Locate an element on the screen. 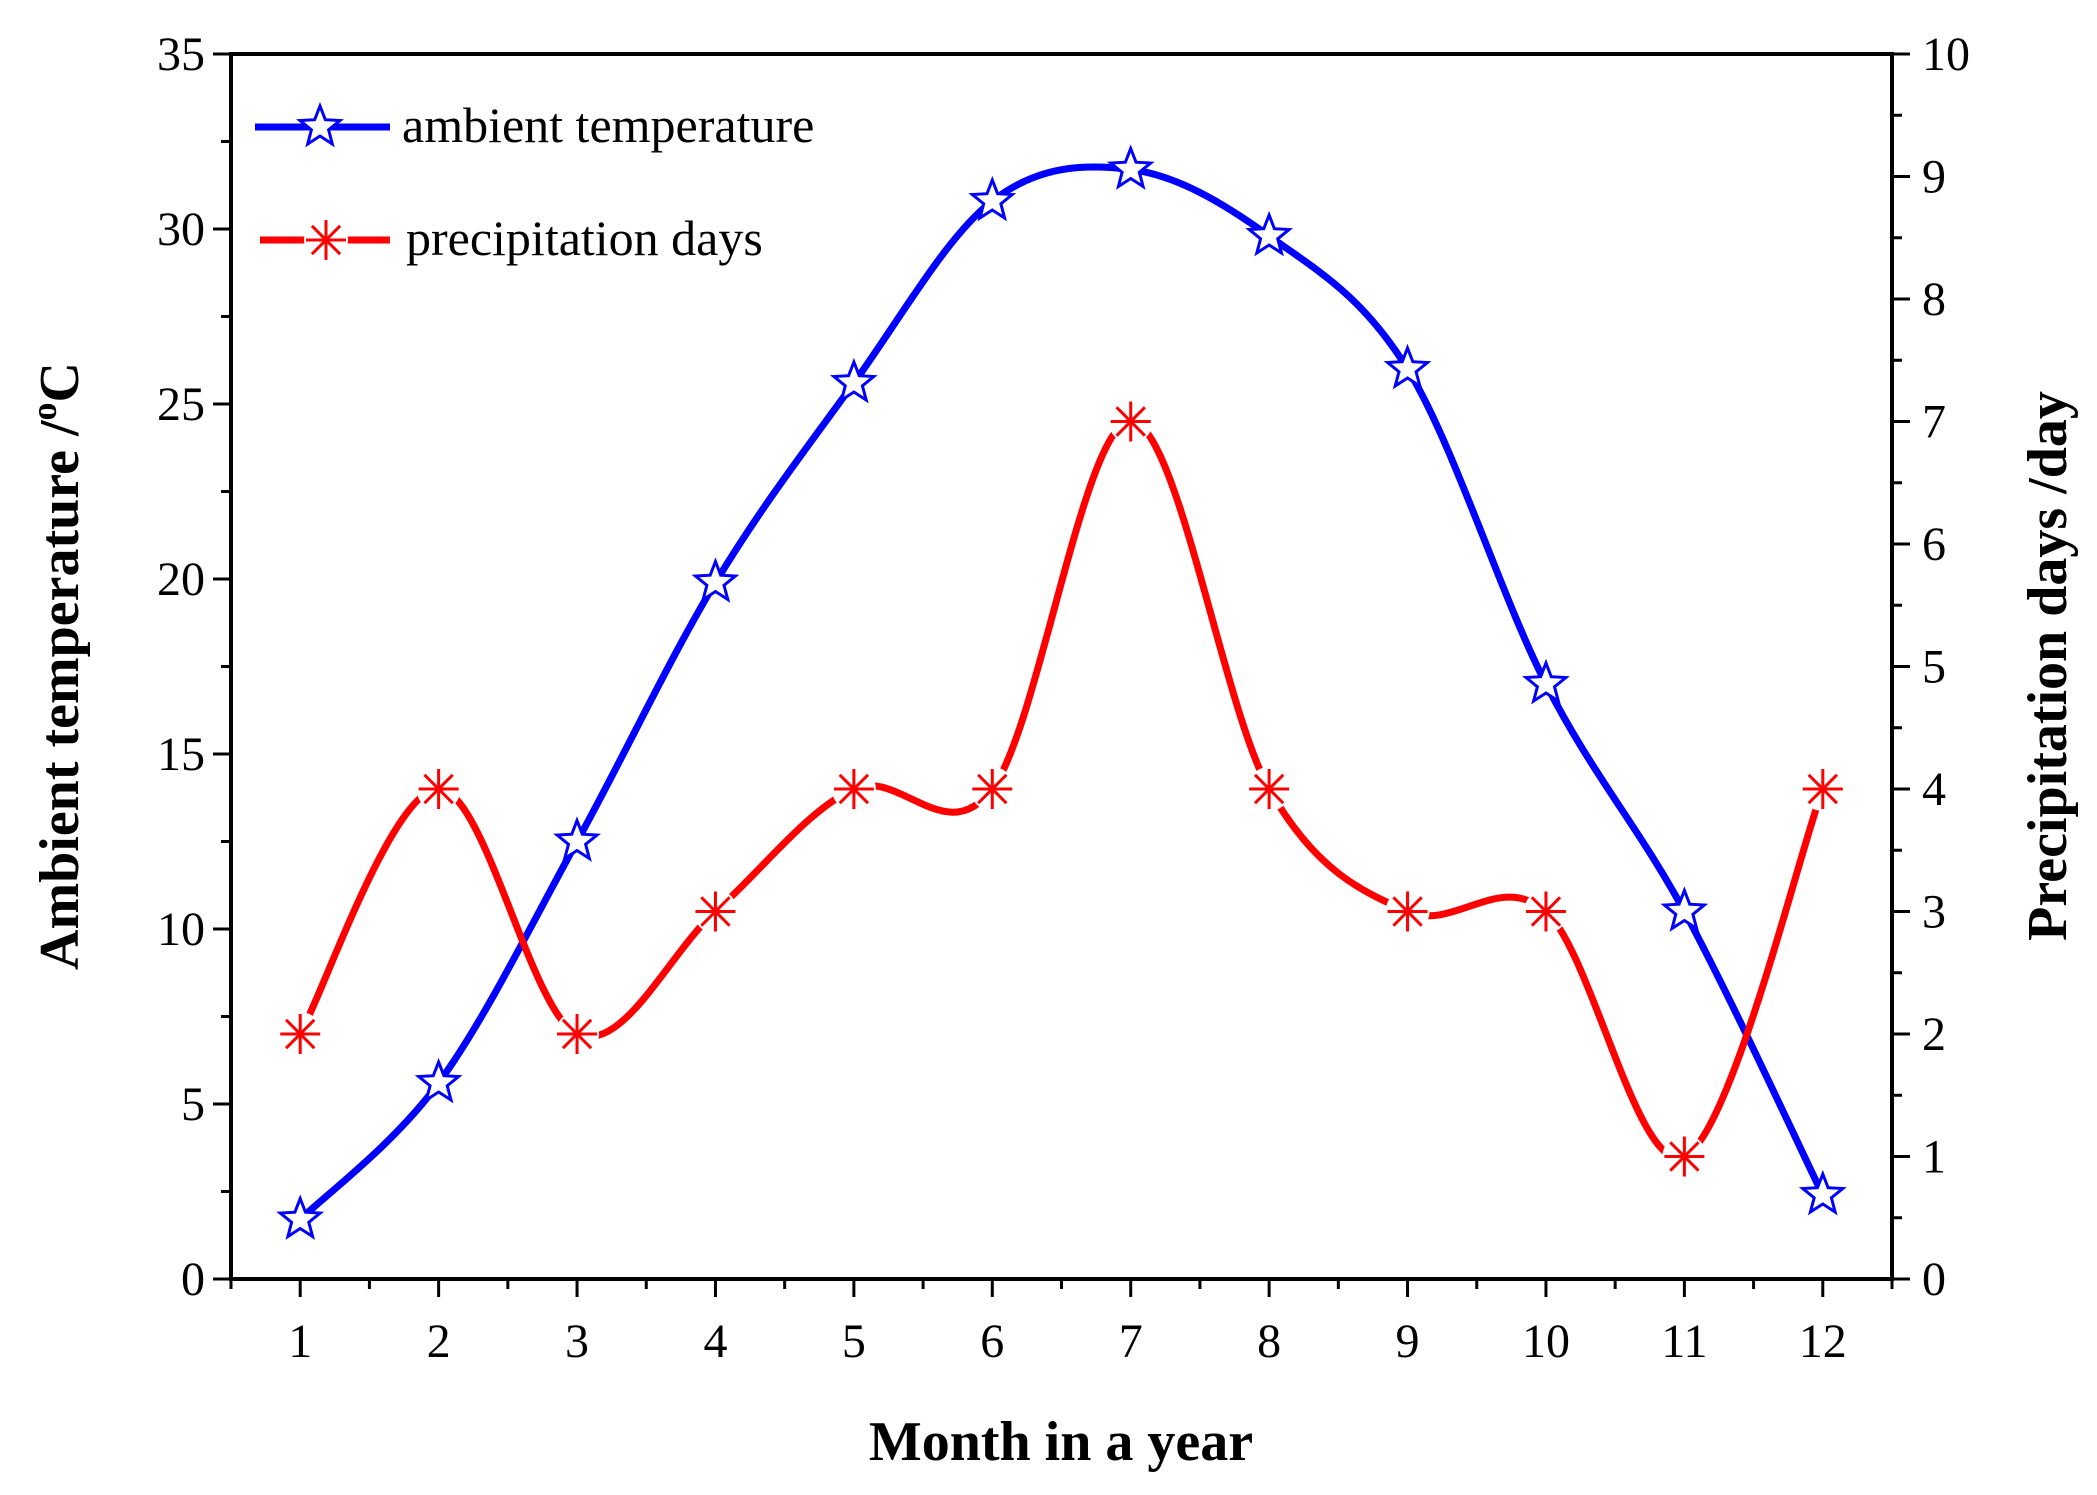 This screenshot has width=2097, height=1495. y2-tick-label: 0 is located at coordinates (1934, 1279).